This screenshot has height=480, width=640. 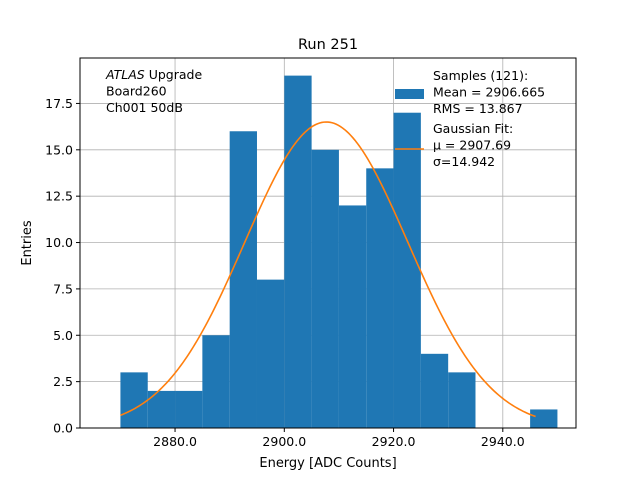 I want to click on y-tick-label: 17.5, so click(x=59, y=103).